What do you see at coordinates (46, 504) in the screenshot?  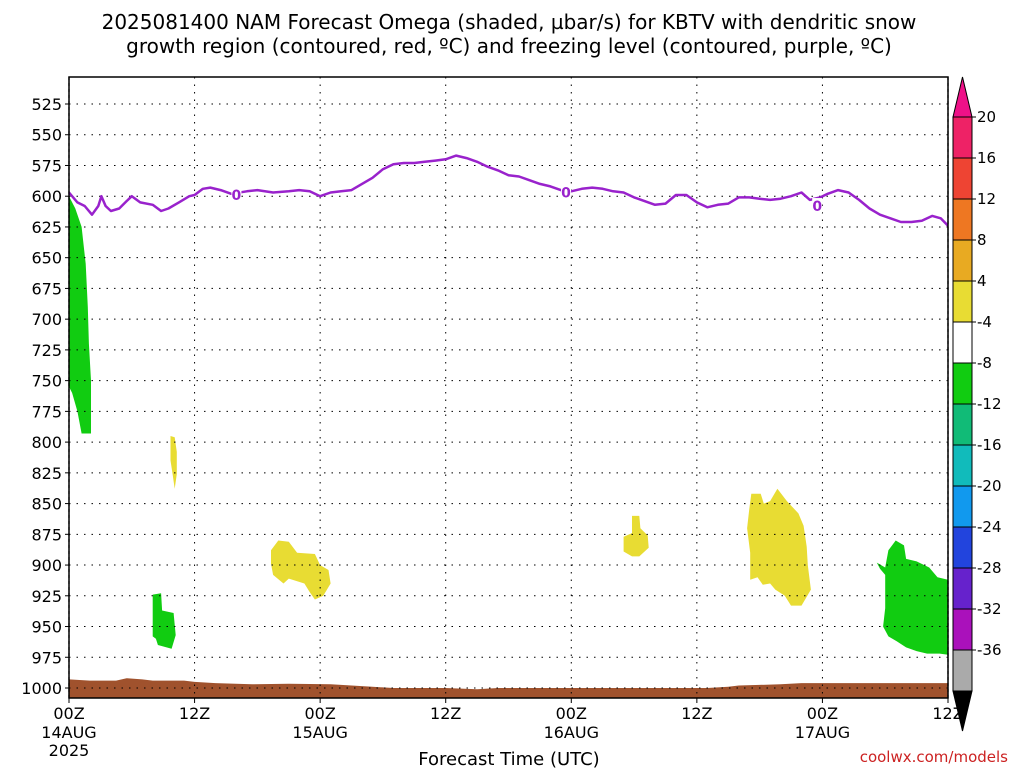 I see `y-tick-label-850: 850` at bounding box center [46, 504].